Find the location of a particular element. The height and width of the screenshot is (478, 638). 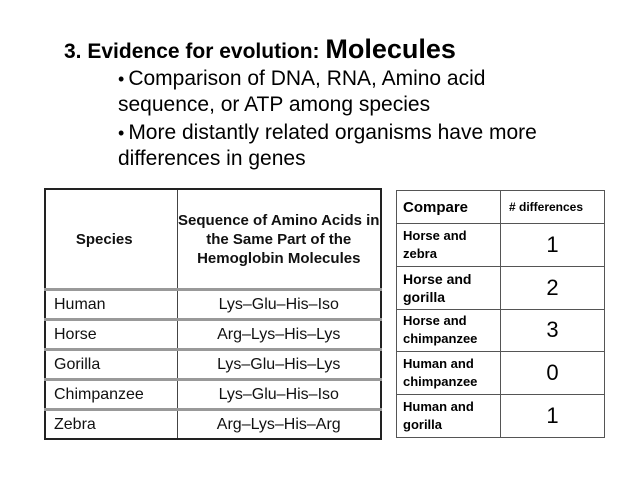

comparison-pair-cell: Horse and zebra is located at coordinates (448, 245).